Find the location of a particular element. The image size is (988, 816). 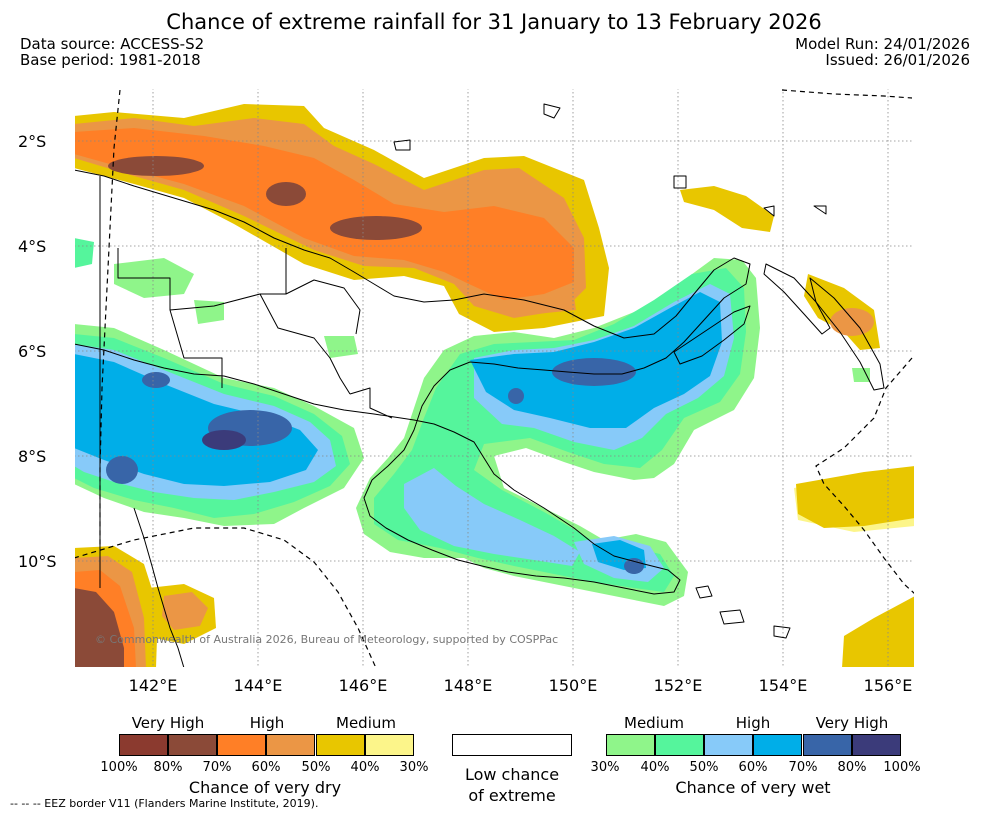

lon-label: 148°E is located at coordinates (468, 685).